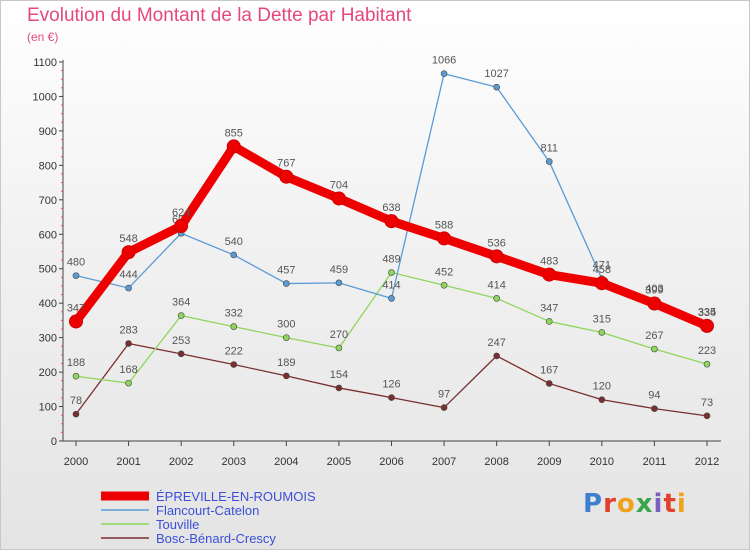 The height and width of the screenshot is (550, 750). What do you see at coordinates (549, 308) in the screenshot?
I see `data-label: 347` at bounding box center [549, 308].